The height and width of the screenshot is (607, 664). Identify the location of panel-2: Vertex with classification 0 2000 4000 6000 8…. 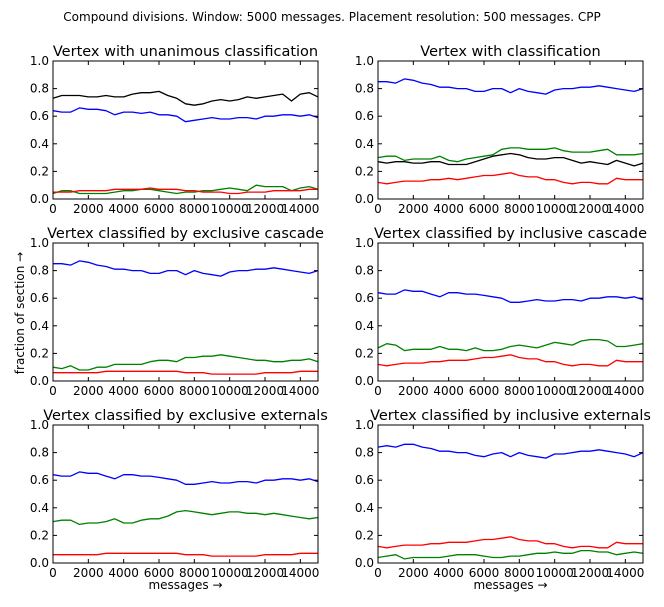
(500, 130).